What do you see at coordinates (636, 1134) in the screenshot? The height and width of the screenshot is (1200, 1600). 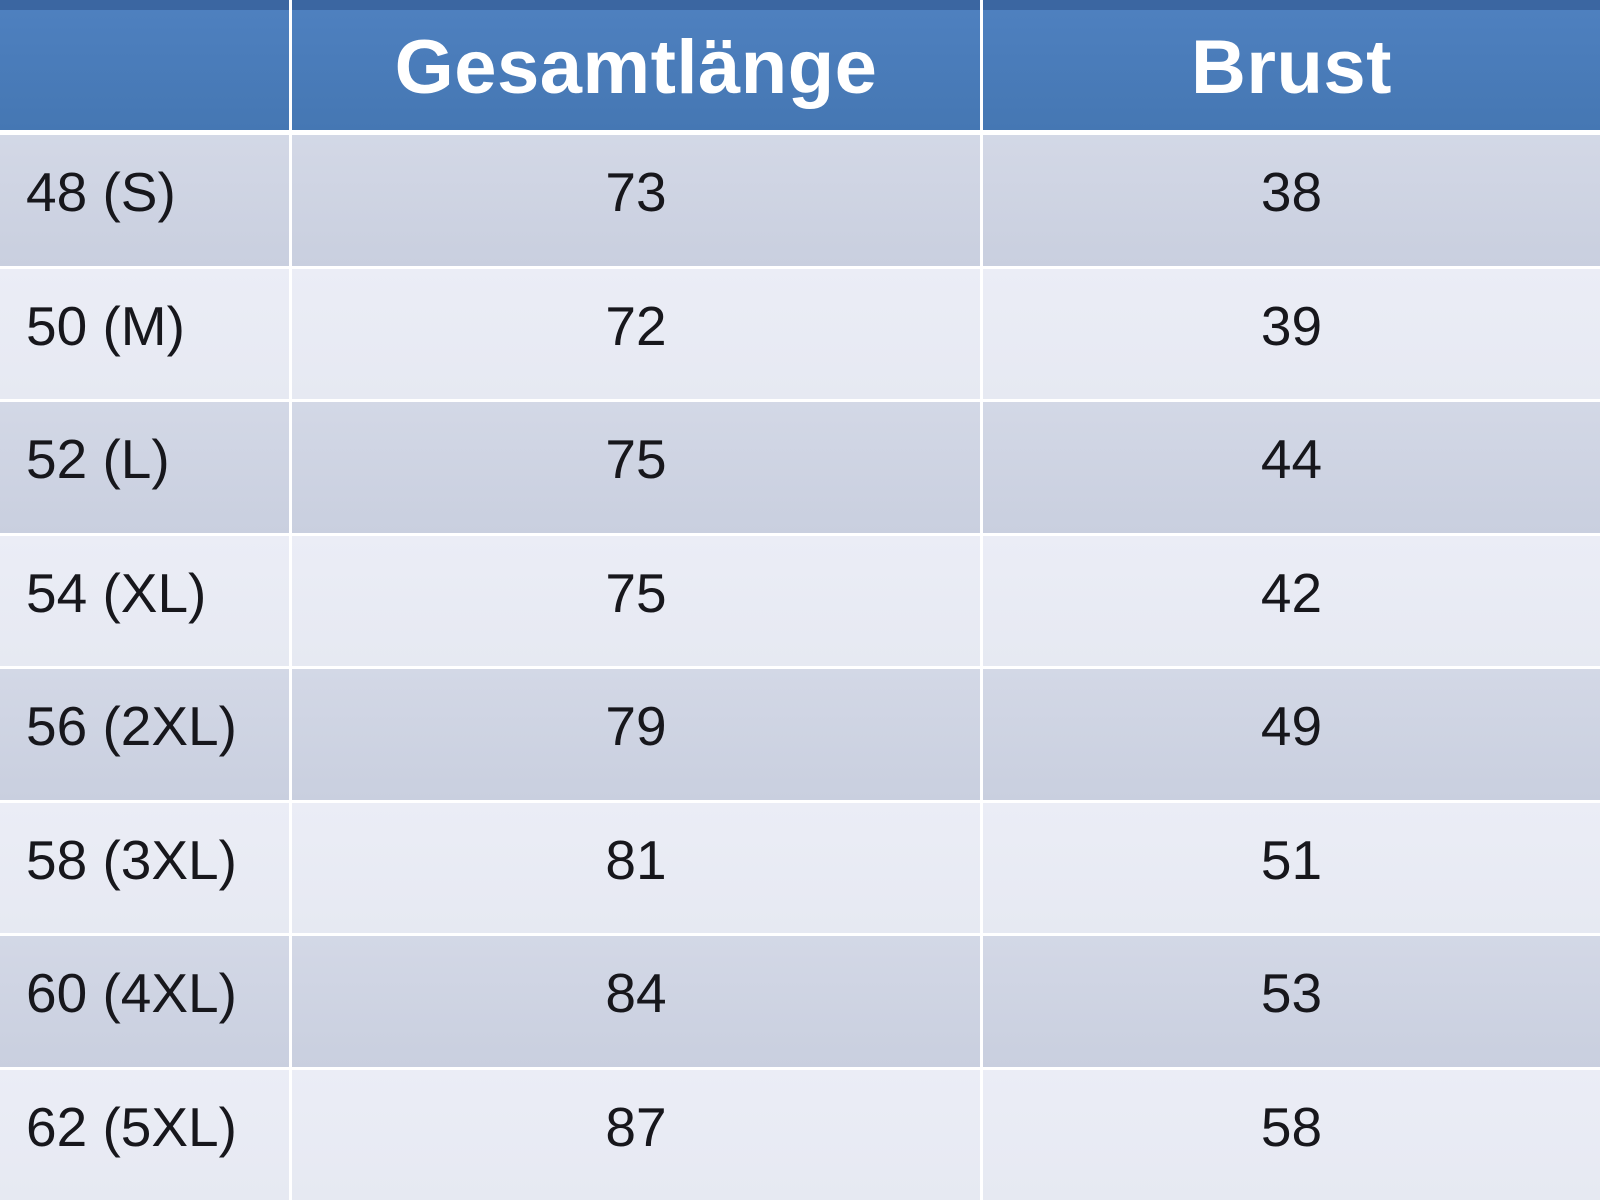 I see `length-cell: 87` at bounding box center [636, 1134].